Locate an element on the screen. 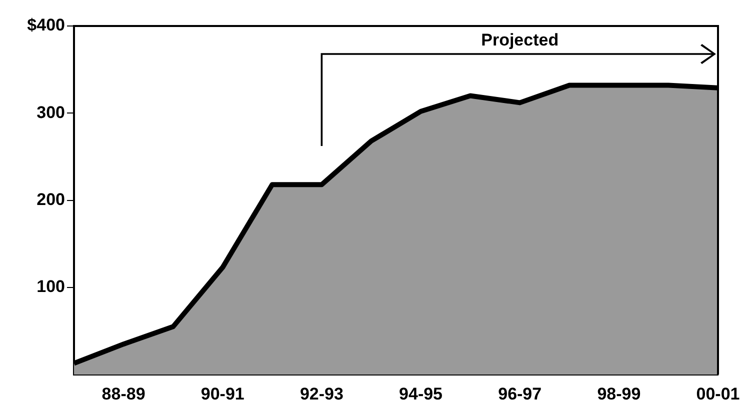 This screenshot has width=745, height=407. y-tick-label: 200 is located at coordinates (50, 199).